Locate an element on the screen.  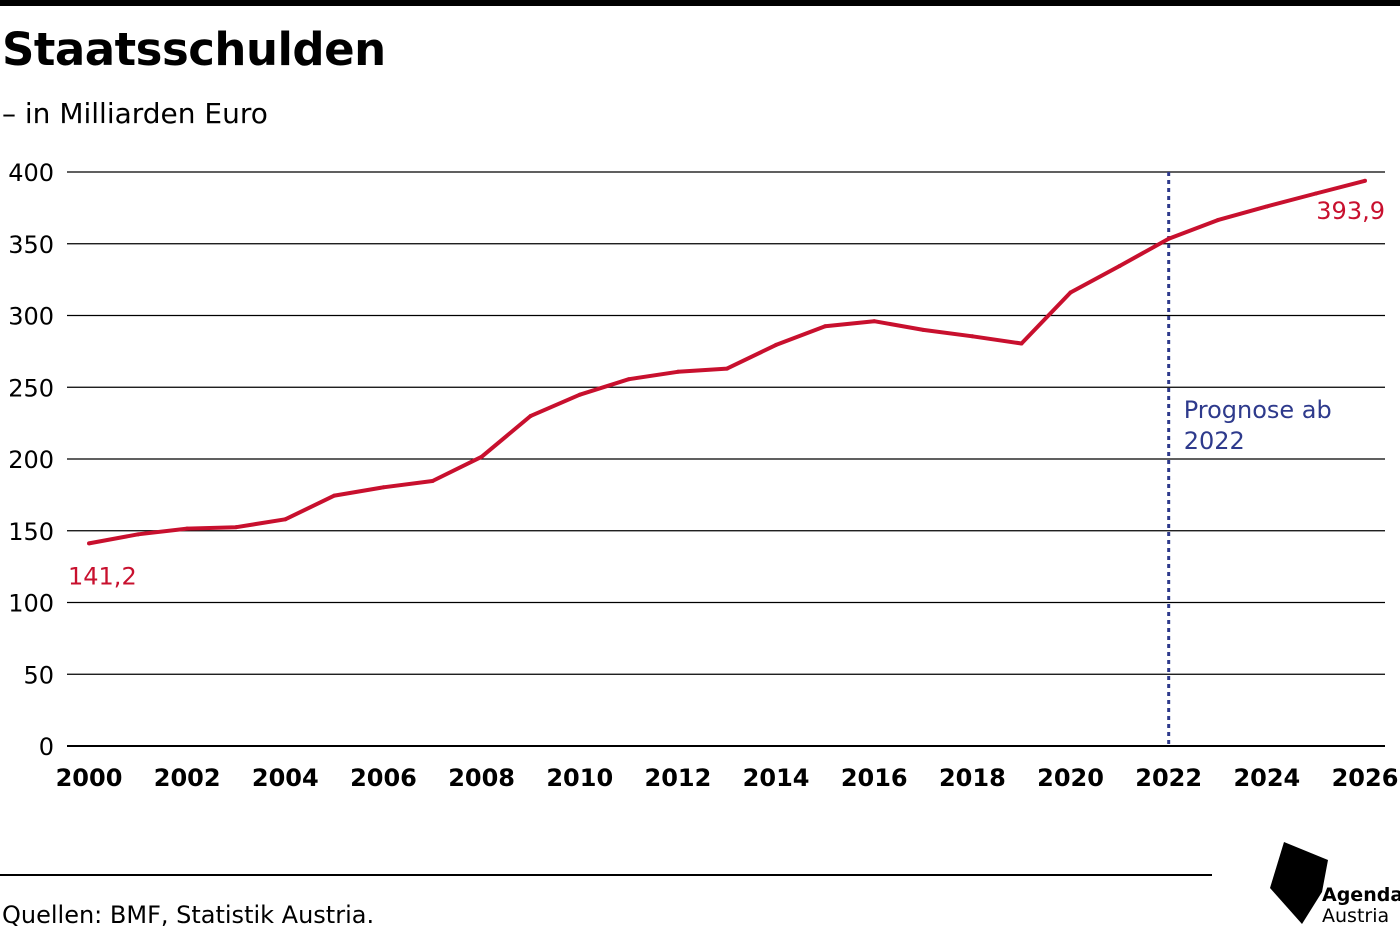
x-tick-label: 2012 is located at coordinates (678, 778).